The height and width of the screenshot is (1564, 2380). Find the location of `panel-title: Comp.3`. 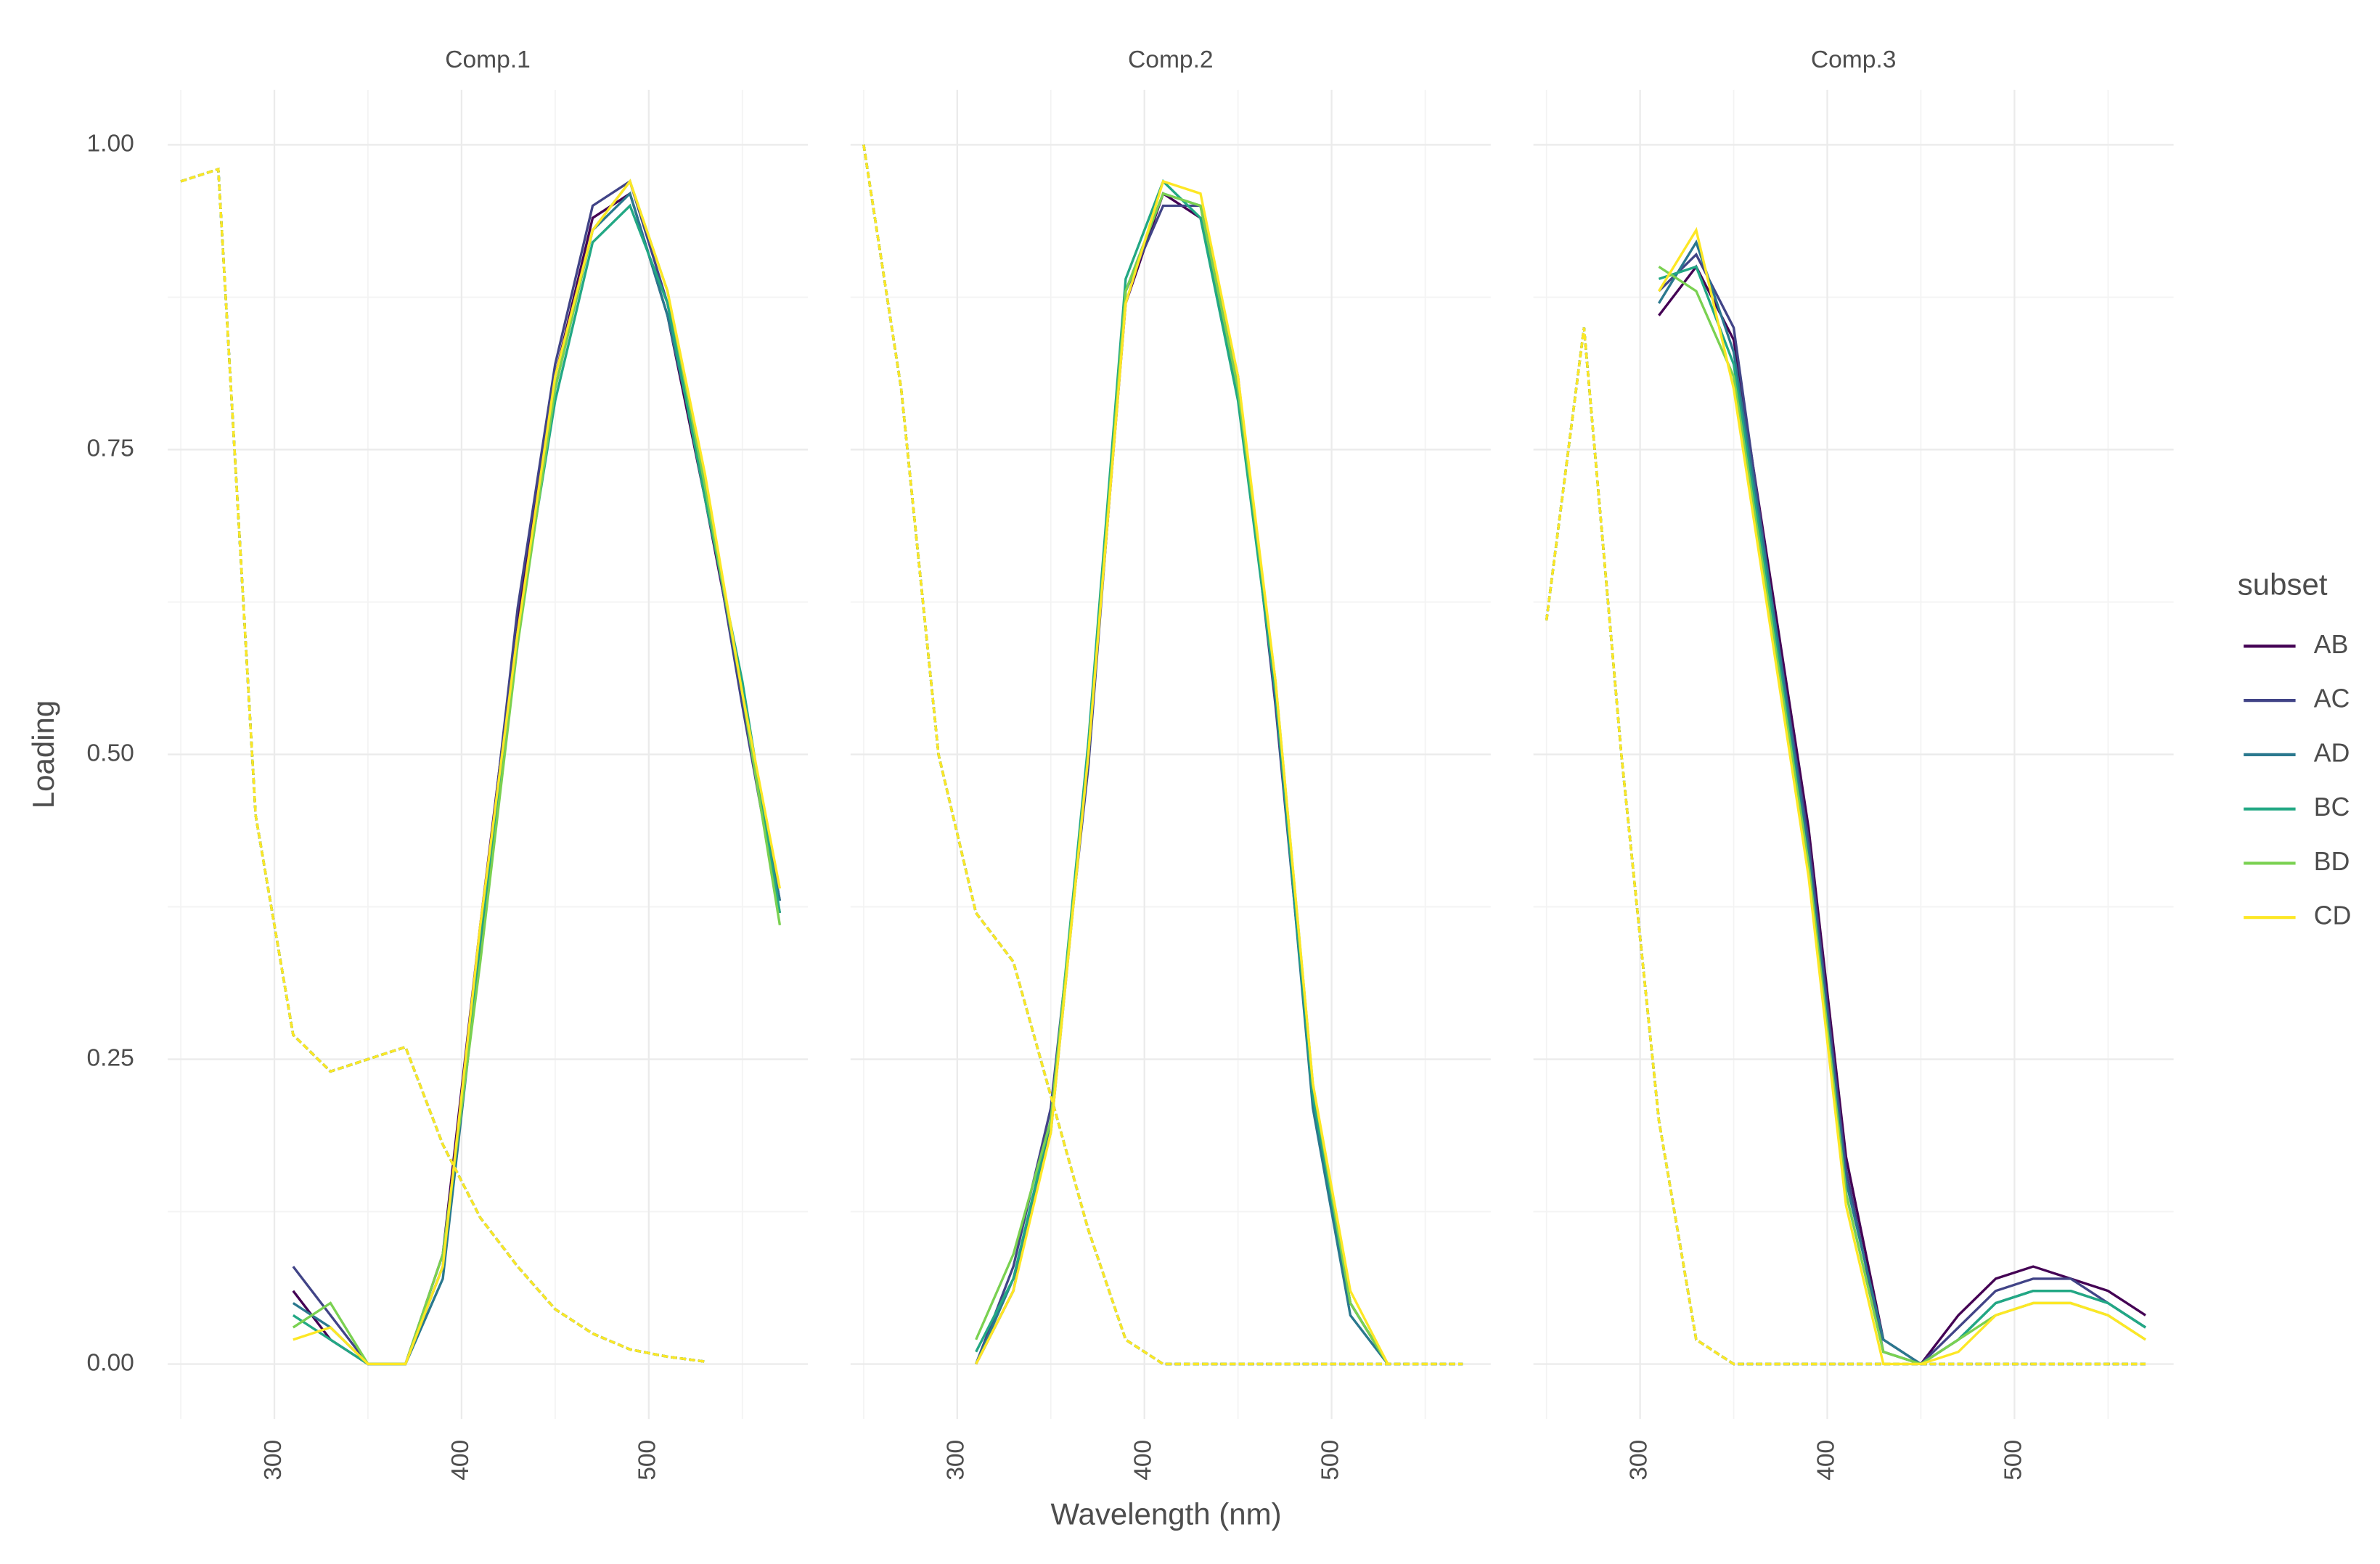

panel-title: Comp.3 is located at coordinates (1854, 59).